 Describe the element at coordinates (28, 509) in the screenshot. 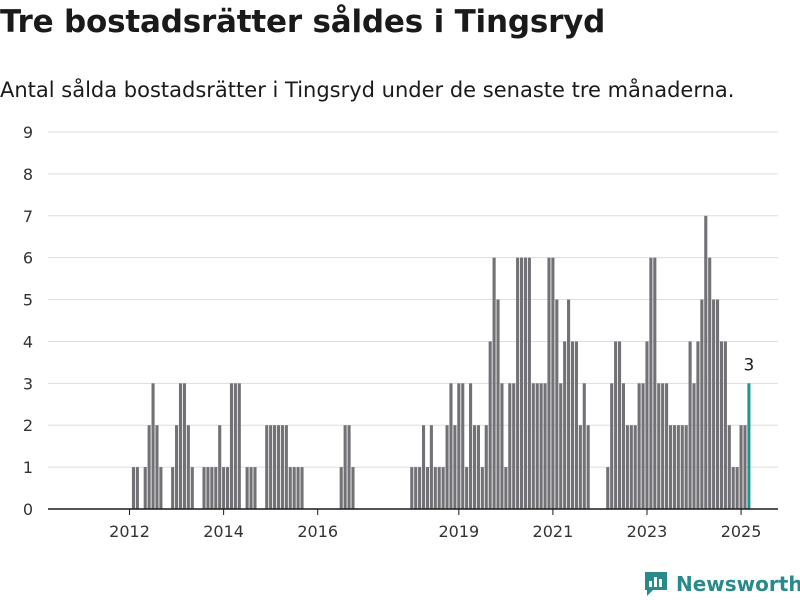

I see `y-tick-label: 0` at that location.